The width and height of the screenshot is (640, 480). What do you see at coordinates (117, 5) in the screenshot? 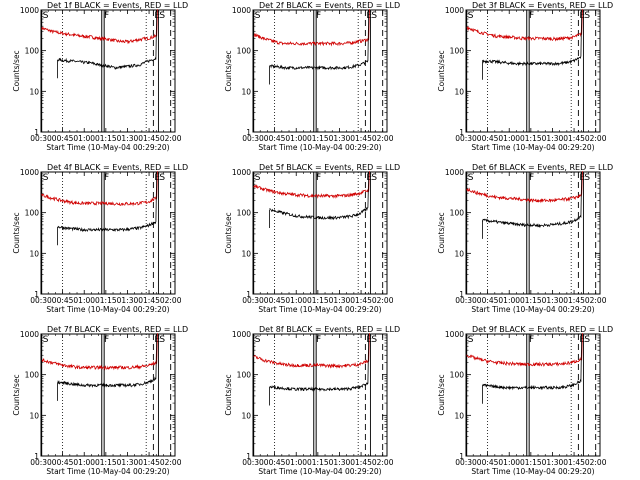
I see `panel-title: Det 1f BLACK = Events, RED = LLD` at bounding box center [117, 5].